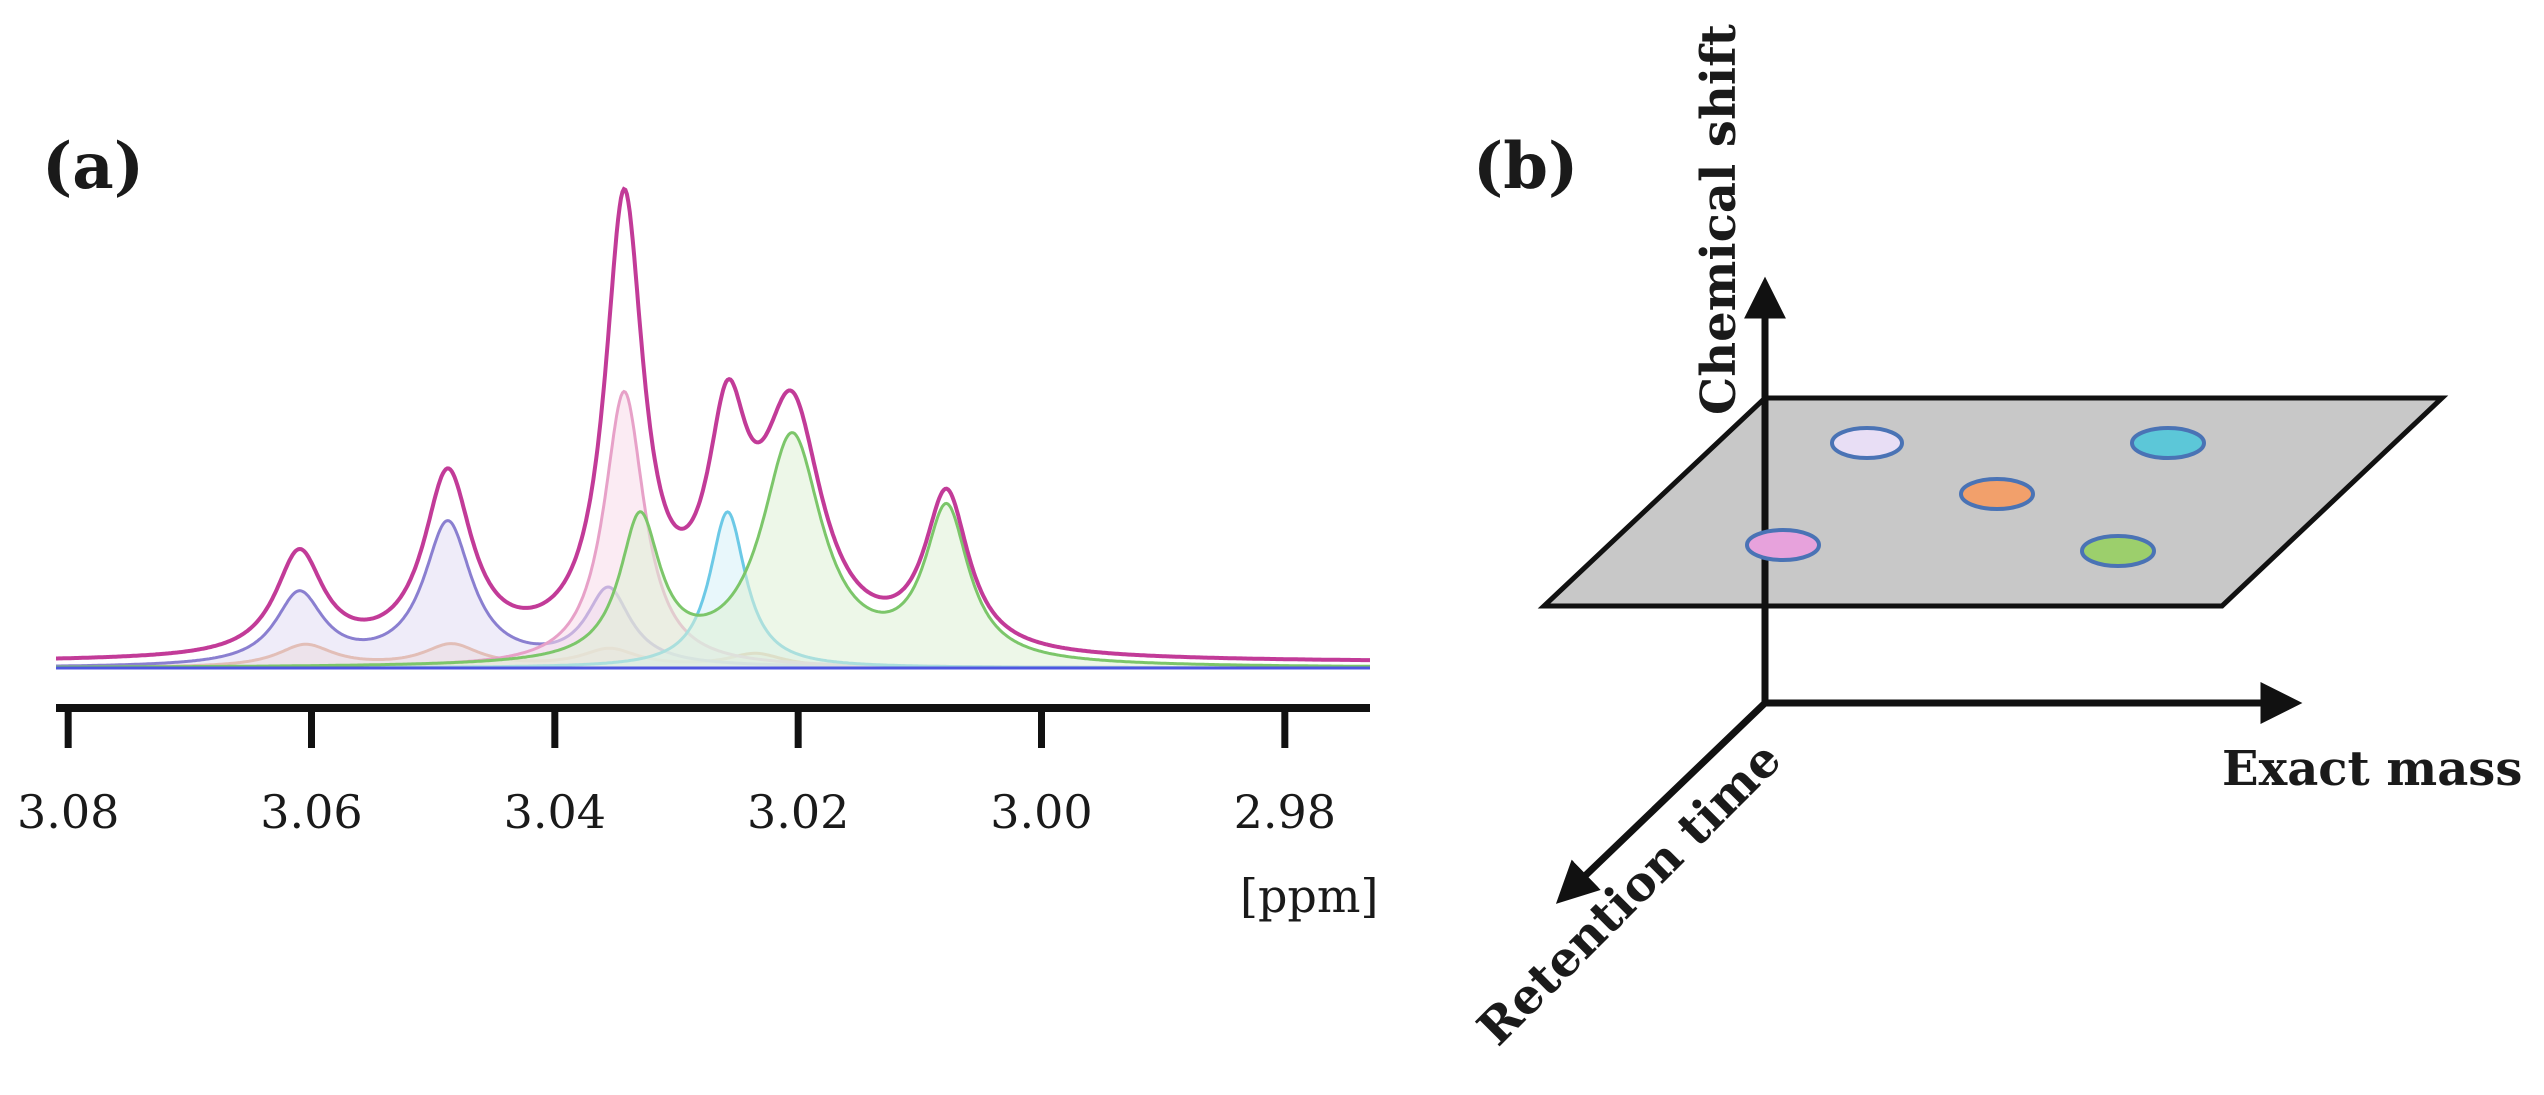 This screenshot has width=2544, height=1095. I want to click on x-tick-label: 3.04, so click(555, 812).